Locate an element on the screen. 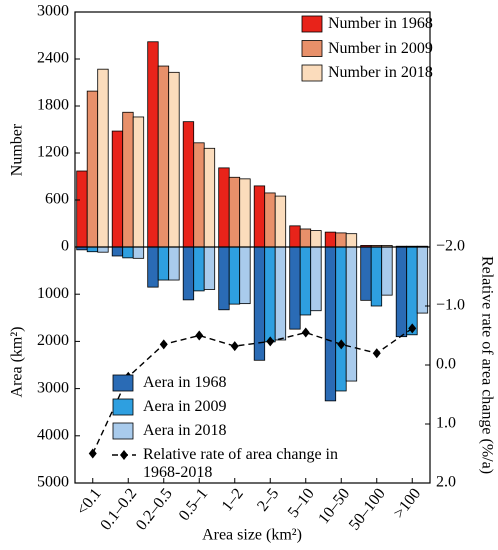 The height and width of the screenshot is (550, 498). y-tick-label: 5000 is located at coordinates (53, 482).